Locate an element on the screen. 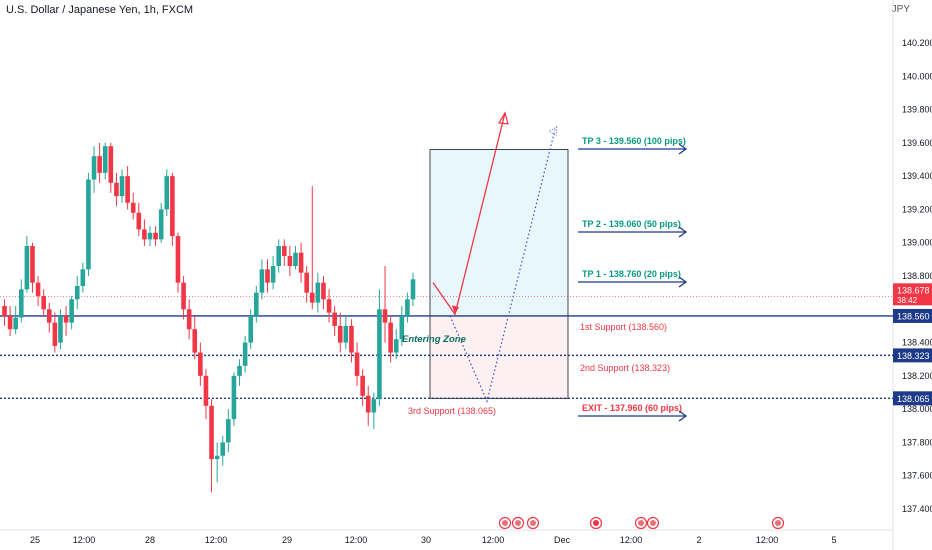 The image size is (932, 550). y-tick-label: 138.200 is located at coordinates (917, 376).